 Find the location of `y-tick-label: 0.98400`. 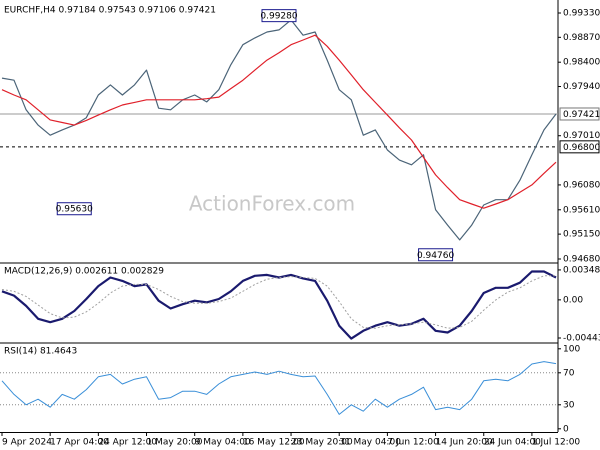

y-tick-label: 0.98400 is located at coordinates (581, 63).